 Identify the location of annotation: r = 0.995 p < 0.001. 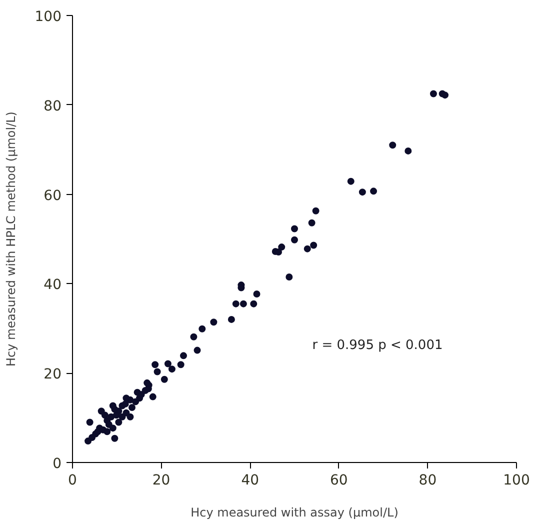
(377, 345).